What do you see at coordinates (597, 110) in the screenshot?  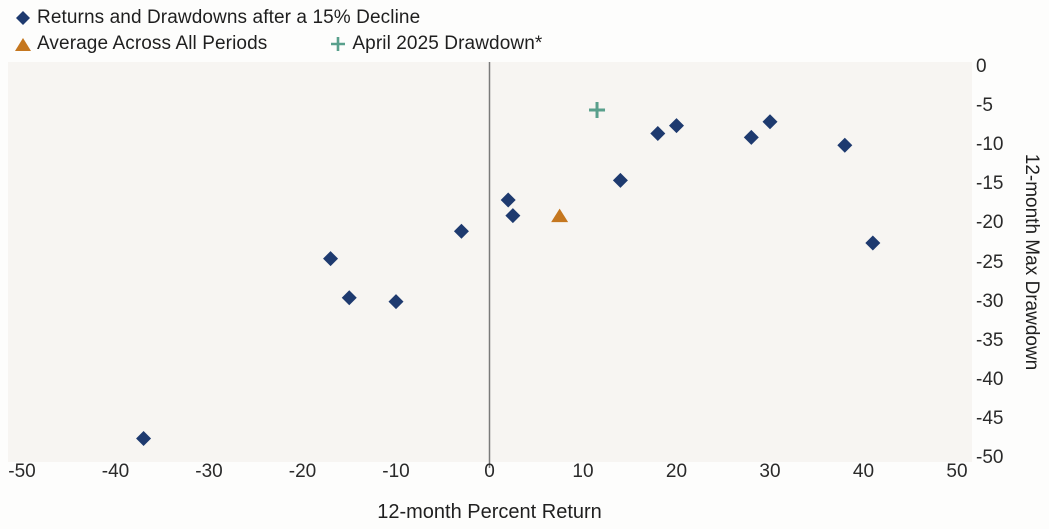 I see `april-2025-point-plus` at bounding box center [597, 110].